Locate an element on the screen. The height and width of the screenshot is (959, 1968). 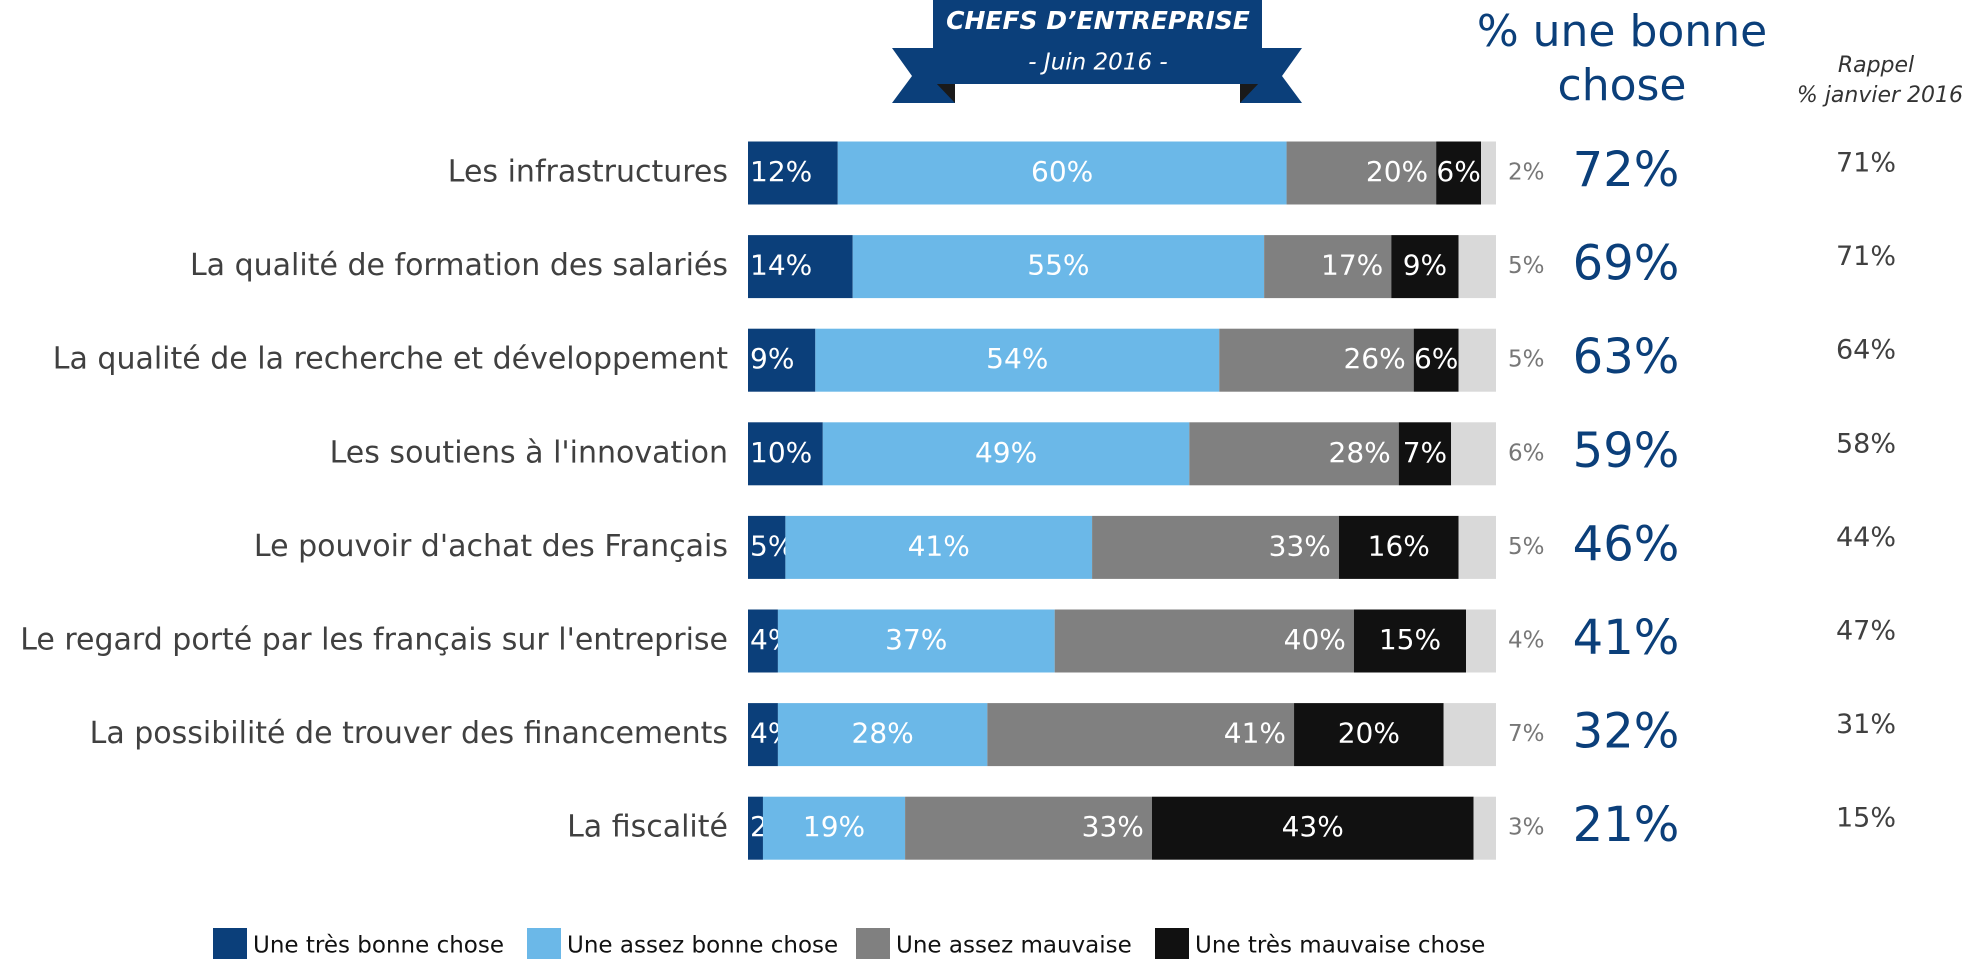
data-label: 60% is located at coordinates (1062, 171).